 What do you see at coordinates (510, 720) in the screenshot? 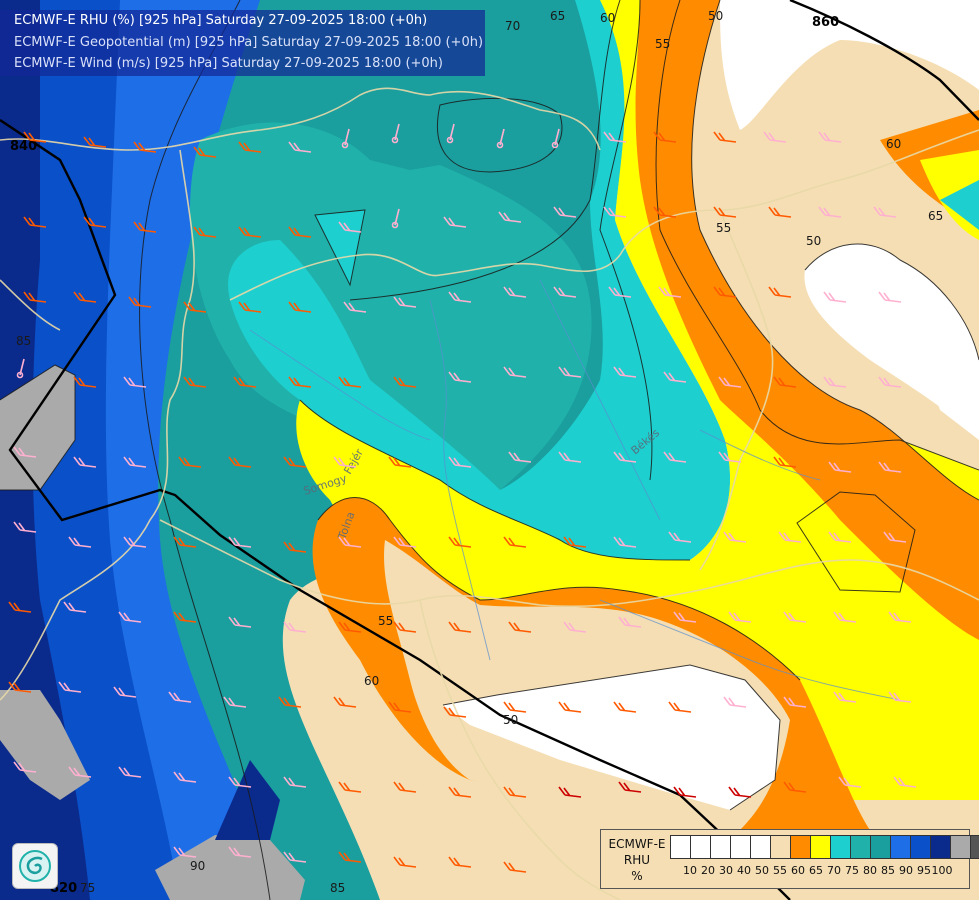
I see `contour-label: 50` at bounding box center [510, 720].